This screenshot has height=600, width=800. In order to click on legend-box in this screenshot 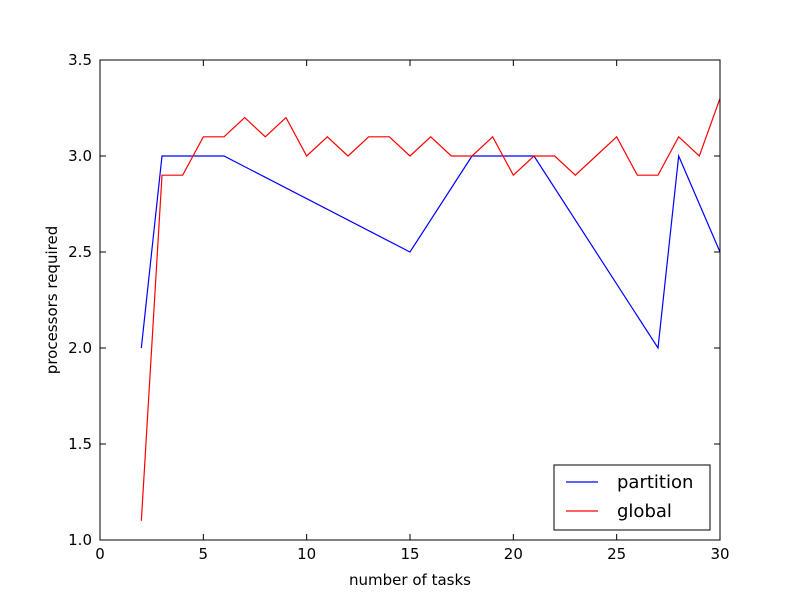, I will do `click(632, 497)`.